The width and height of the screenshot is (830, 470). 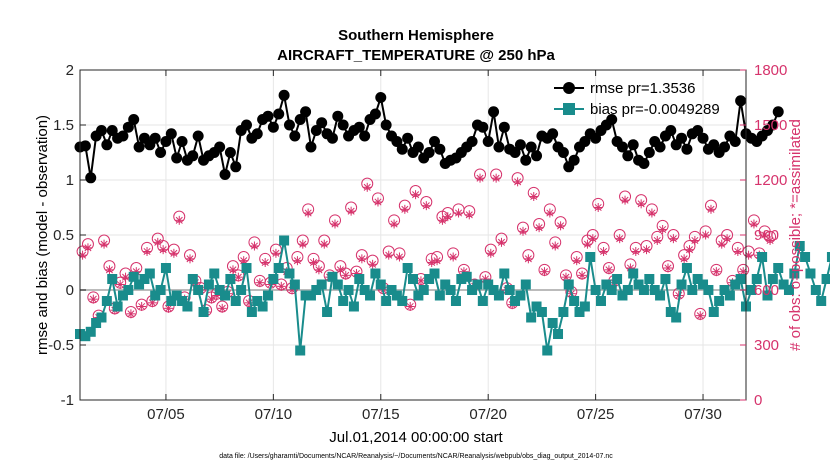 What do you see at coordinates (766, 290) in the screenshot?
I see `y2-tick-label-2: 600` at bounding box center [766, 290].